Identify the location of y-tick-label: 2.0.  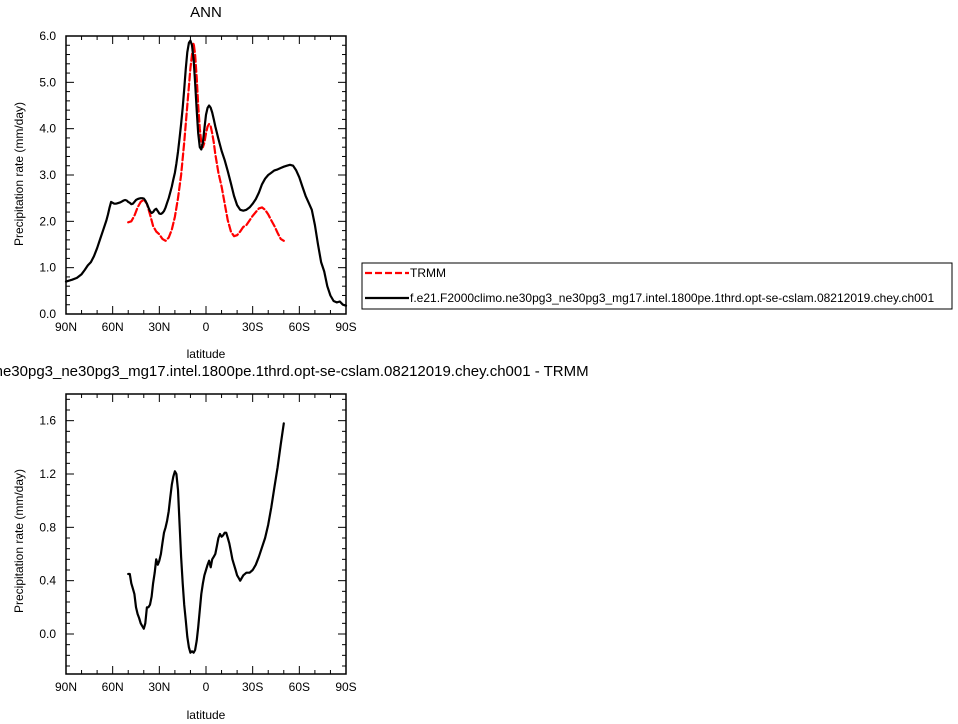
(47, 221).